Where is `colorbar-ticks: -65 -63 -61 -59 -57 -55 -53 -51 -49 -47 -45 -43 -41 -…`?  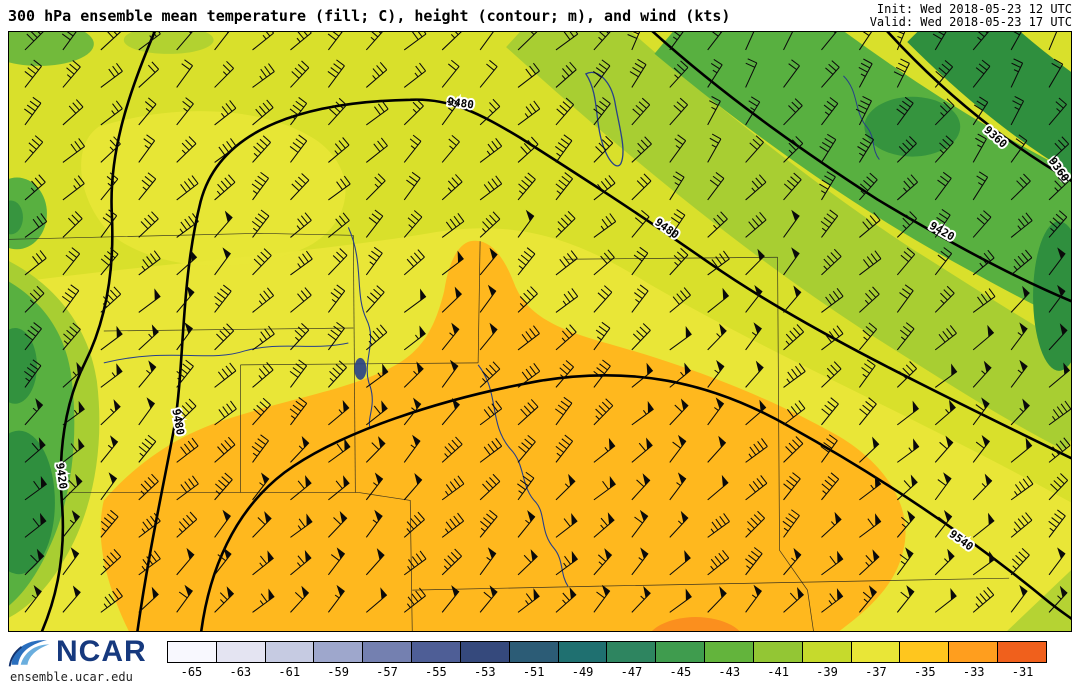 colorbar-ticks: -65 -63 -61 -59 -57 -55 -53 -51 -49 -47 -45 -43 -41 -… is located at coordinates (607, 671).